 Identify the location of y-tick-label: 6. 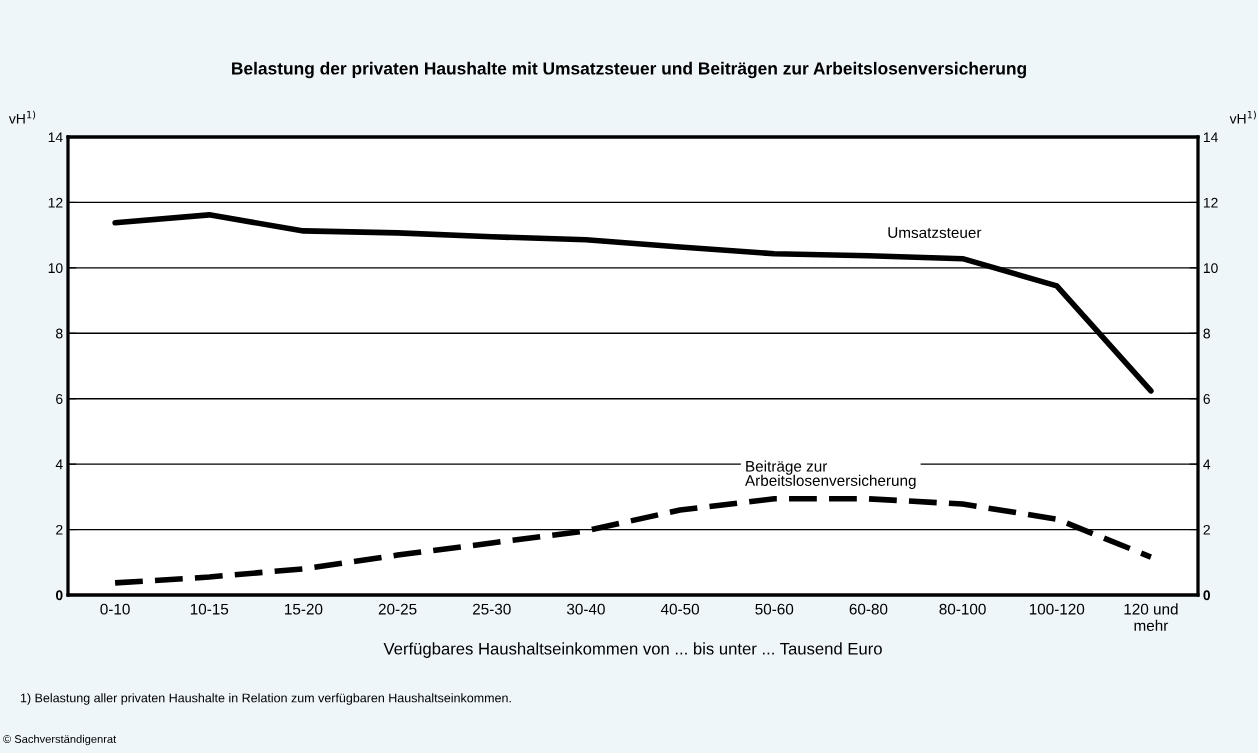
(59, 399).